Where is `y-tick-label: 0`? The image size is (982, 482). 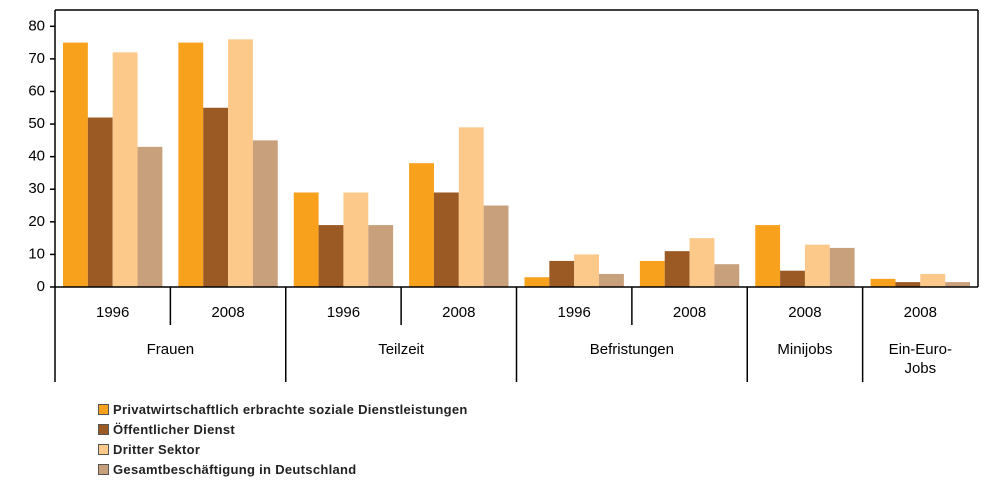
y-tick-label: 0 is located at coordinates (41, 286).